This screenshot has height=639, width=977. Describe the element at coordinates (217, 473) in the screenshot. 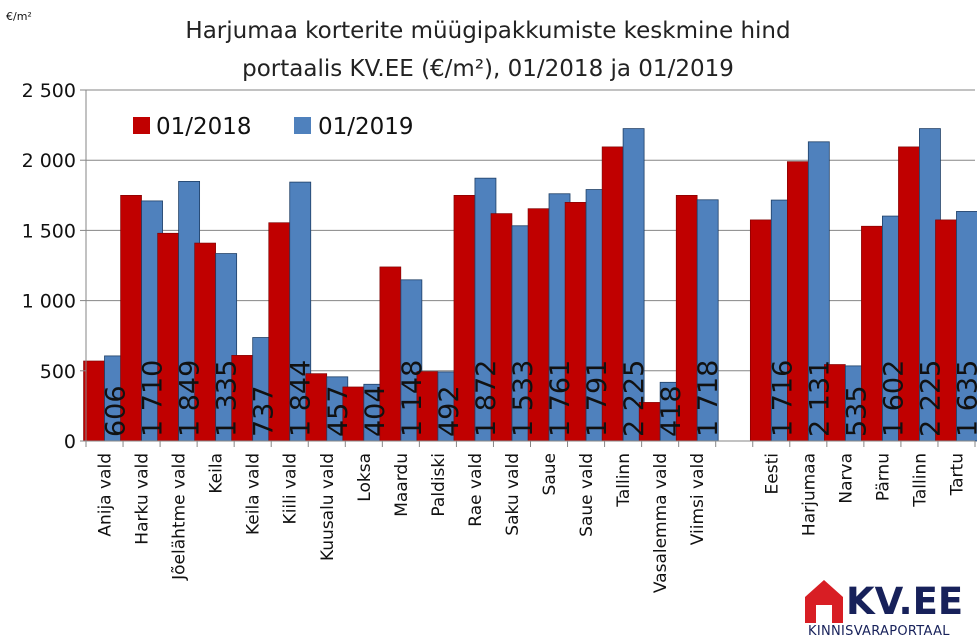

I see `x-tick-label: Keila` at that location.